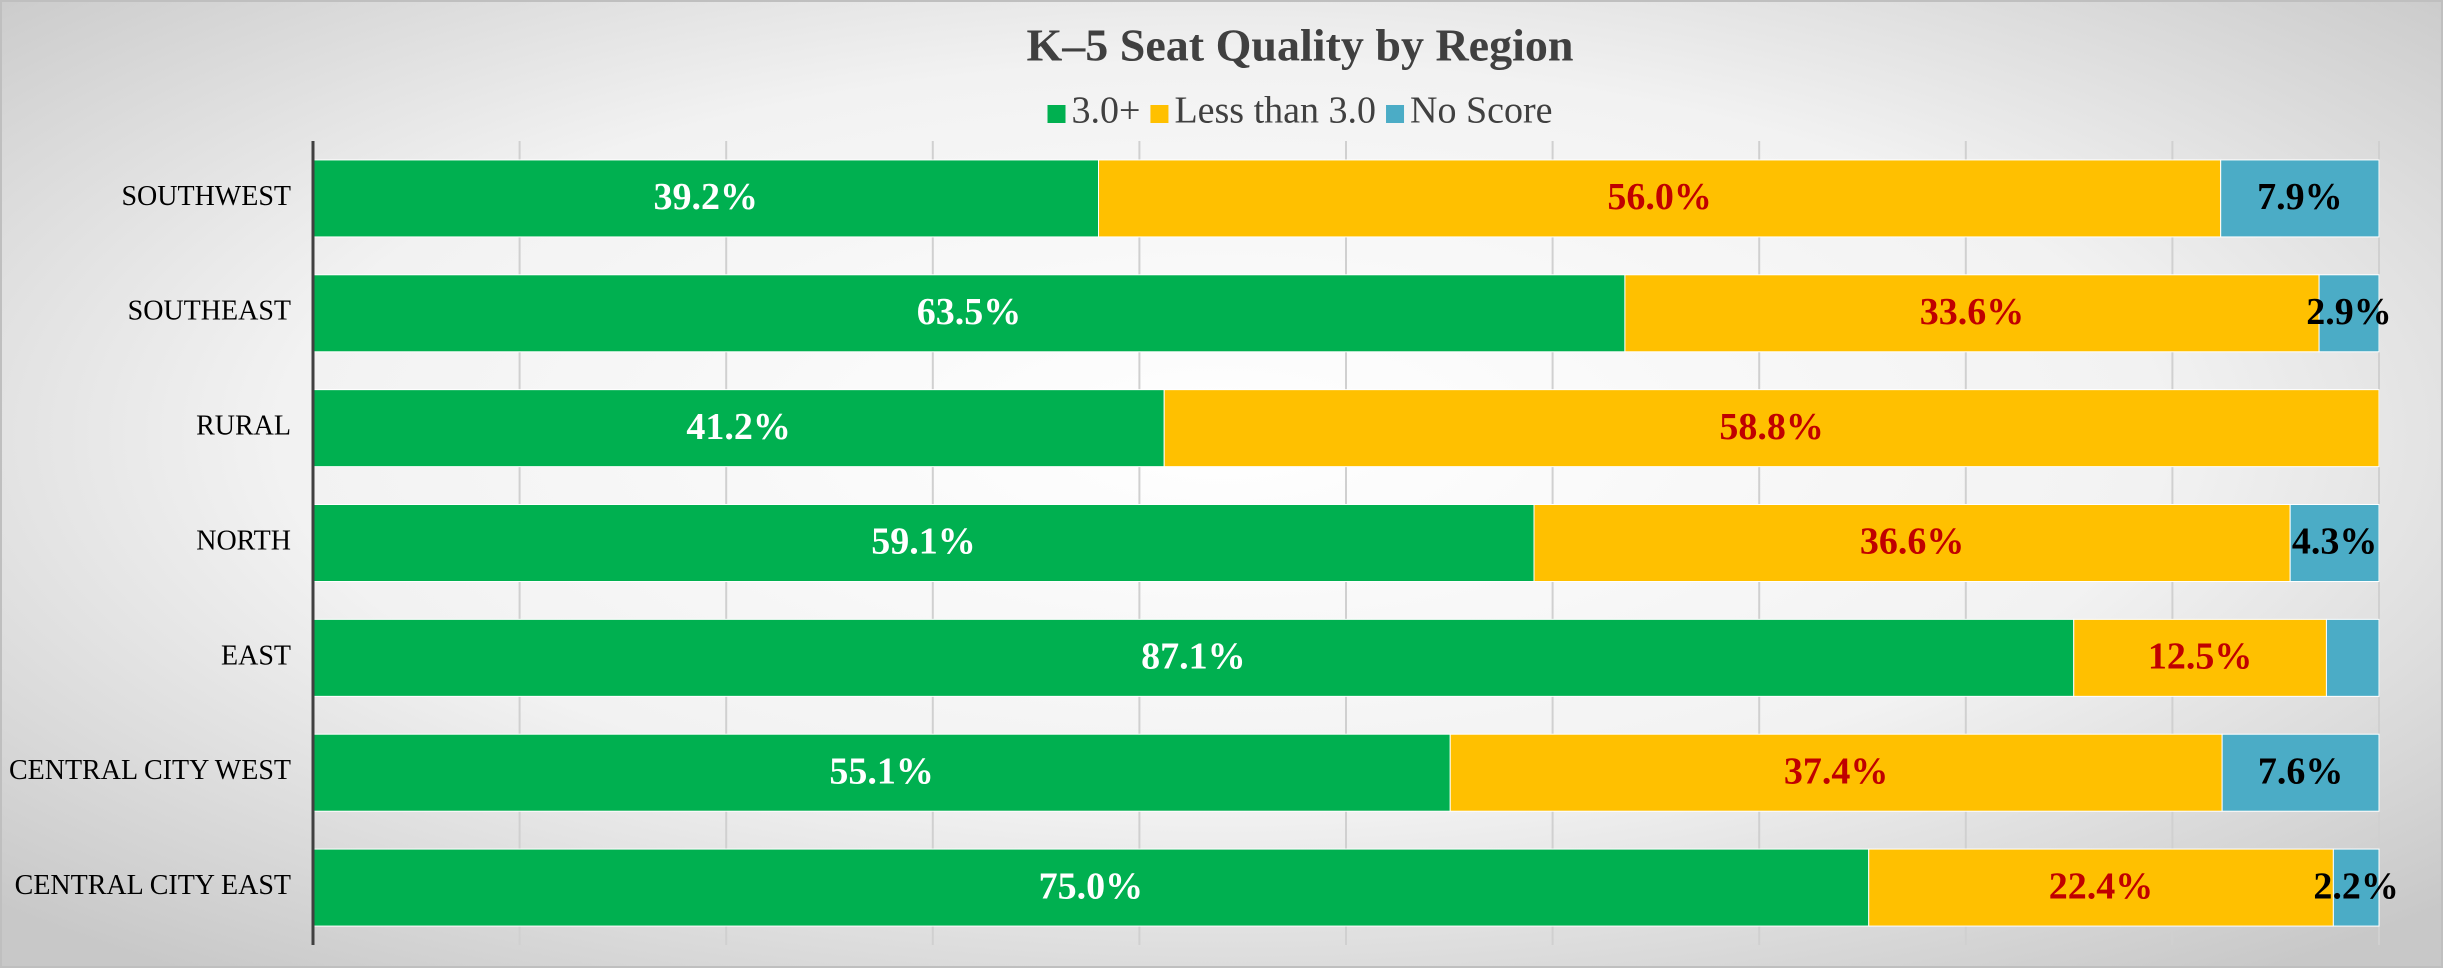 The image size is (2443, 968). I want to click on data-label: 4.3%, so click(2335, 542).